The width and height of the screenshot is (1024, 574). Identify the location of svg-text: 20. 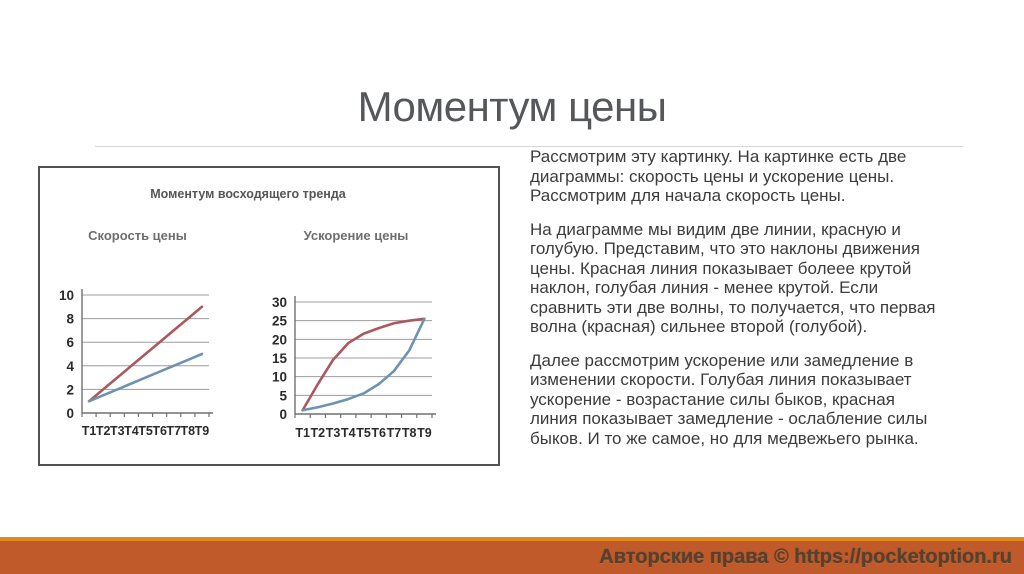
(279, 339).